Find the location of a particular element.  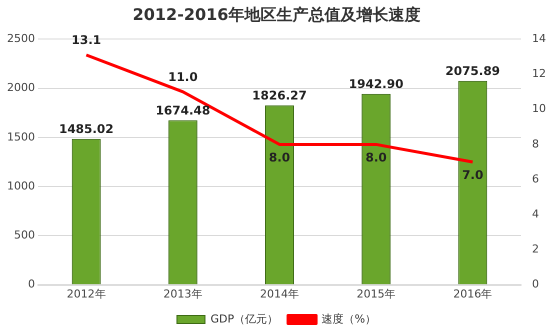

y-tick-label: 0 is located at coordinates (31, 284).